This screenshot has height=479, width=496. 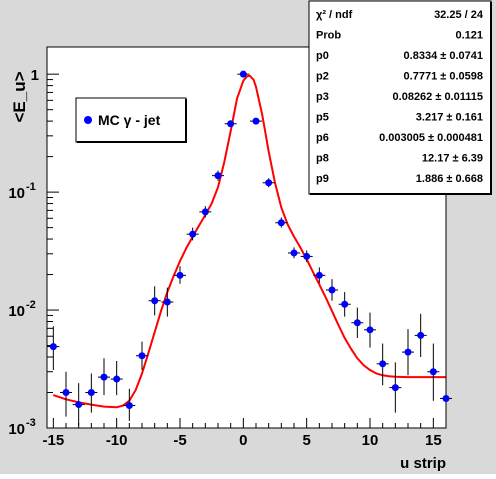 I want to click on stat-name: p3, so click(x=322, y=97).